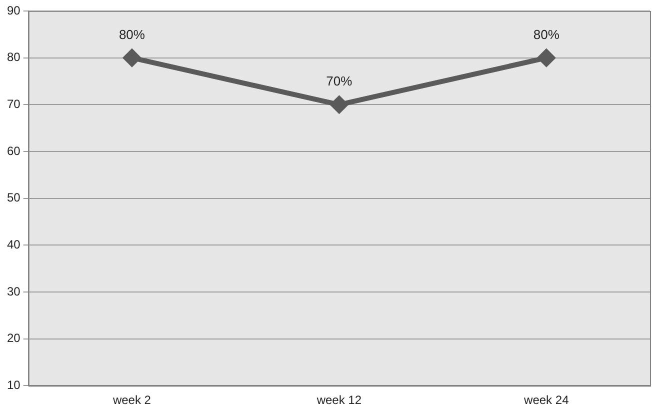  Describe the element at coordinates (13, 291) in the screenshot. I see `y-tick-label: 30` at that location.